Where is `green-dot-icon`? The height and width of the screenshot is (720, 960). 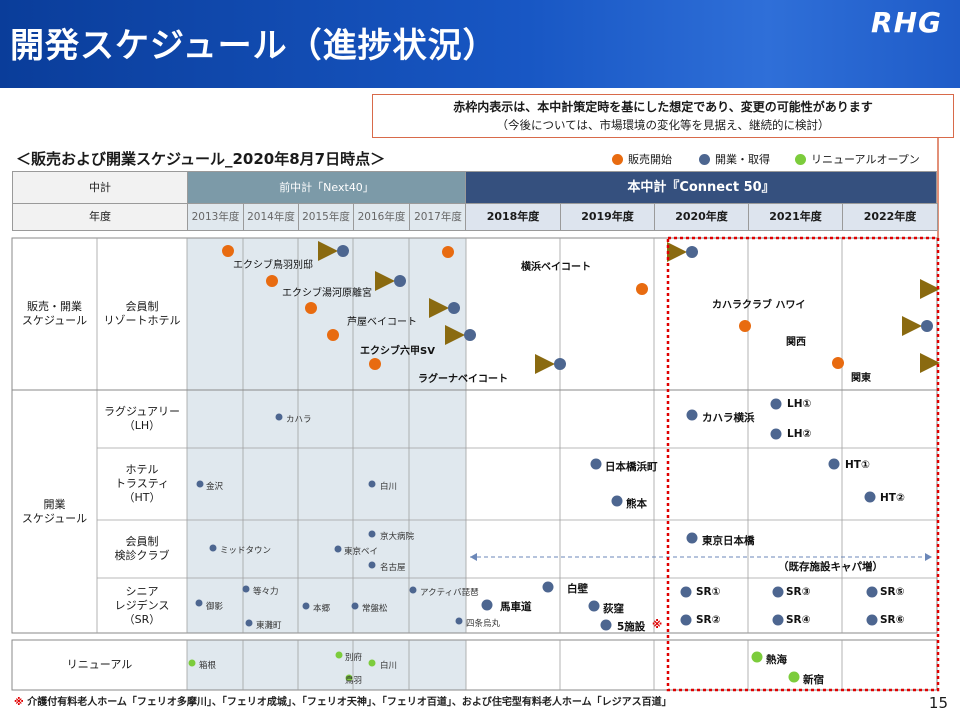
green-dot-icon is located at coordinates (800, 159).